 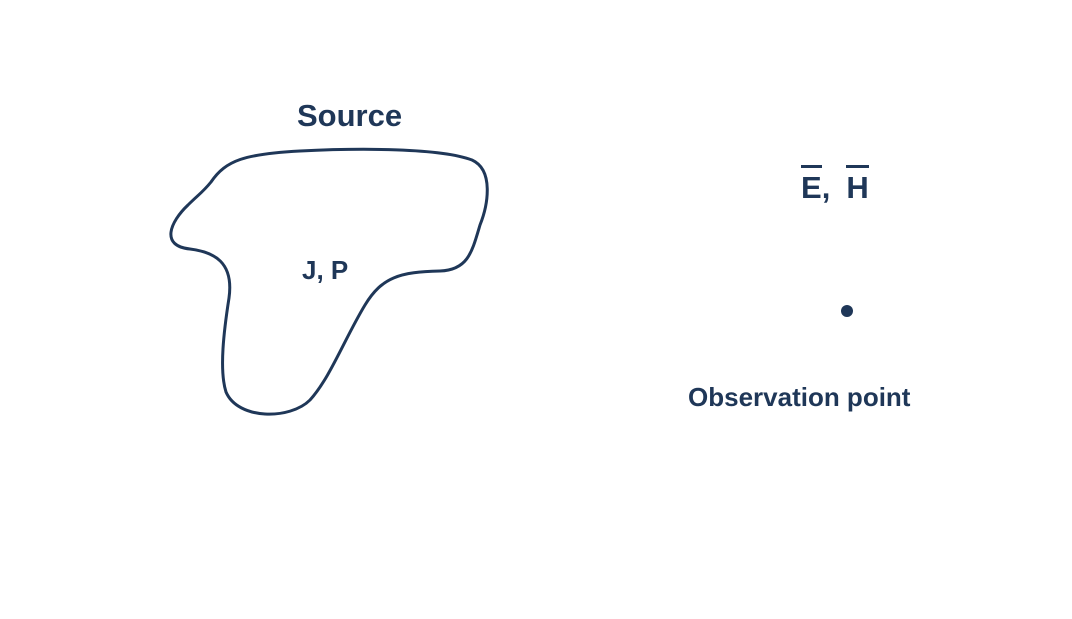 What do you see at coordinates (350, 115) in the screenshot?
I see `source-title: Source` at bounding box center [350, 115].